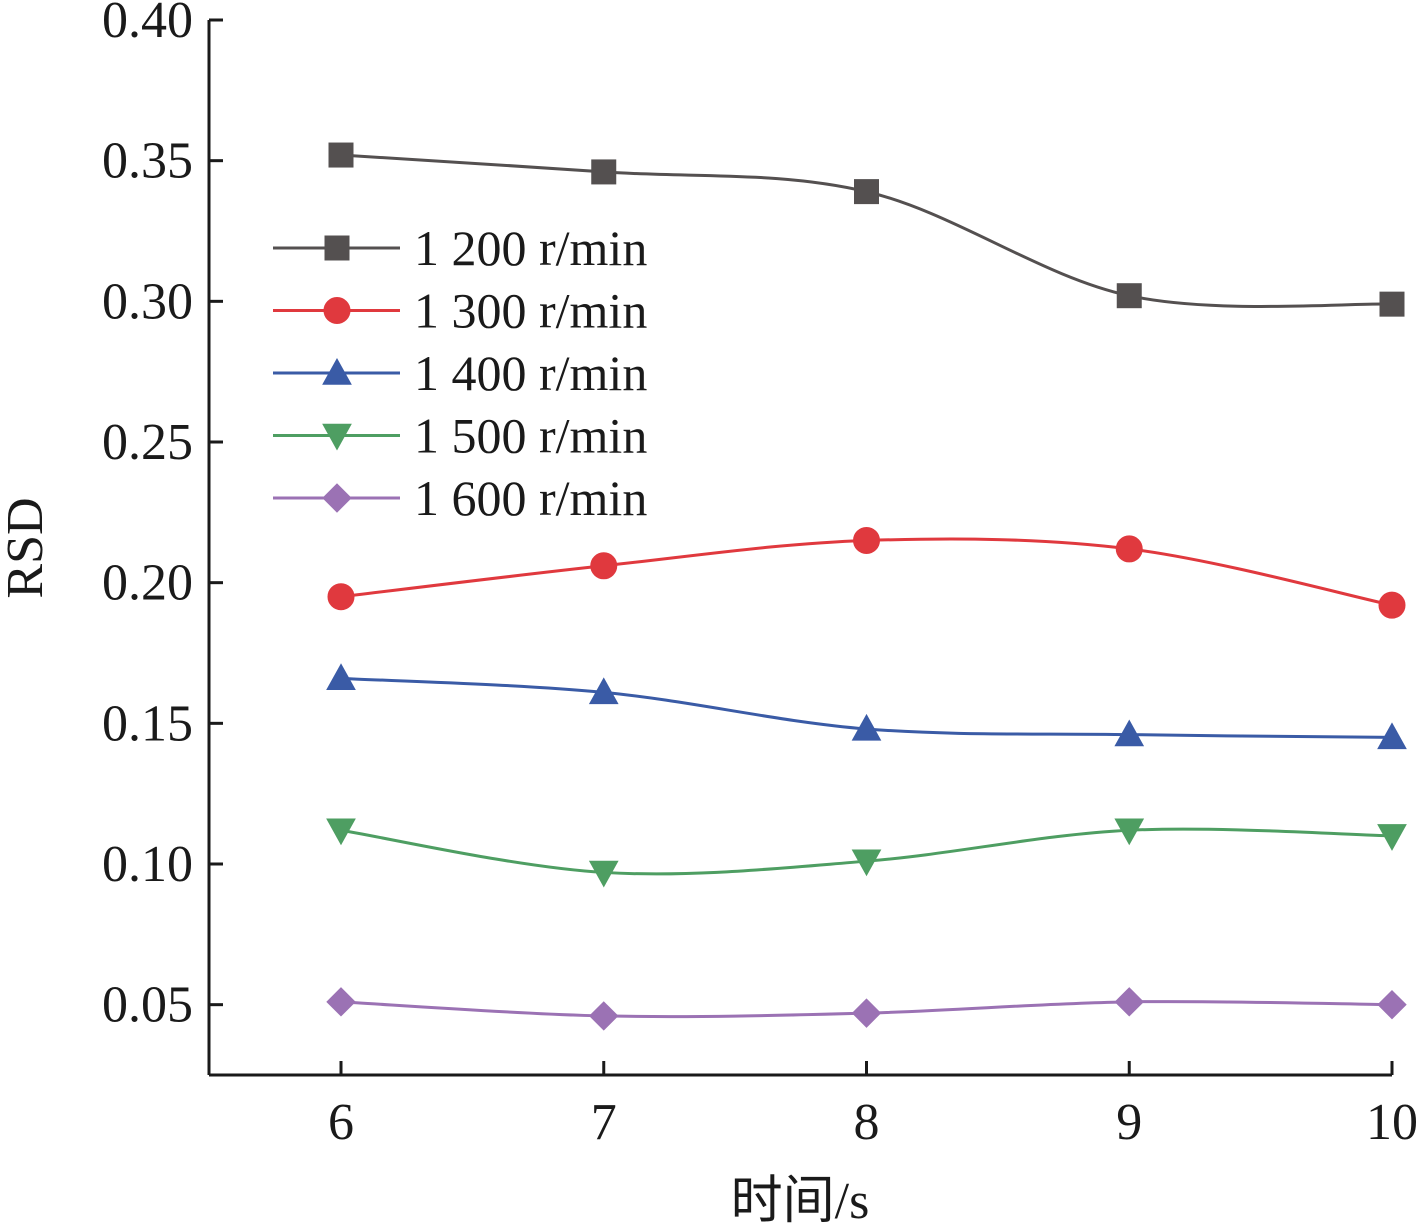 The height and width of the screenshot is (1230, 1425). I want to click on x-axis-label: 时间/s, so click(800, 1201).